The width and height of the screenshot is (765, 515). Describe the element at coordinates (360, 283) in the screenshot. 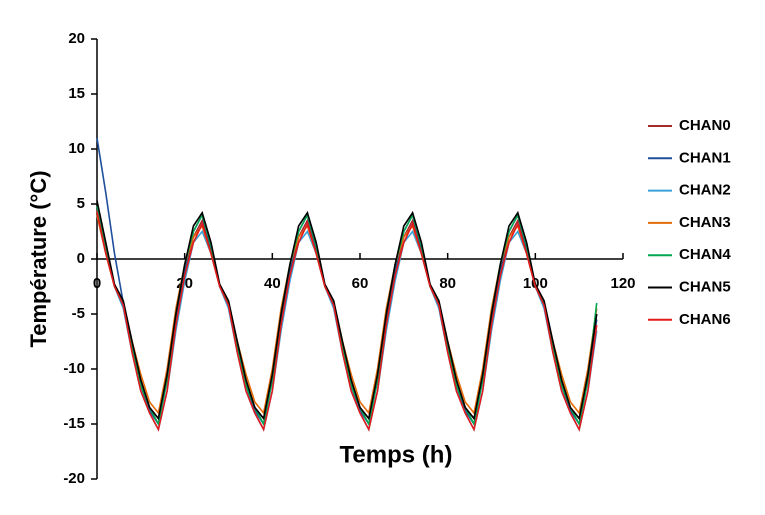

I see `x-tick-label: 60` at that location.